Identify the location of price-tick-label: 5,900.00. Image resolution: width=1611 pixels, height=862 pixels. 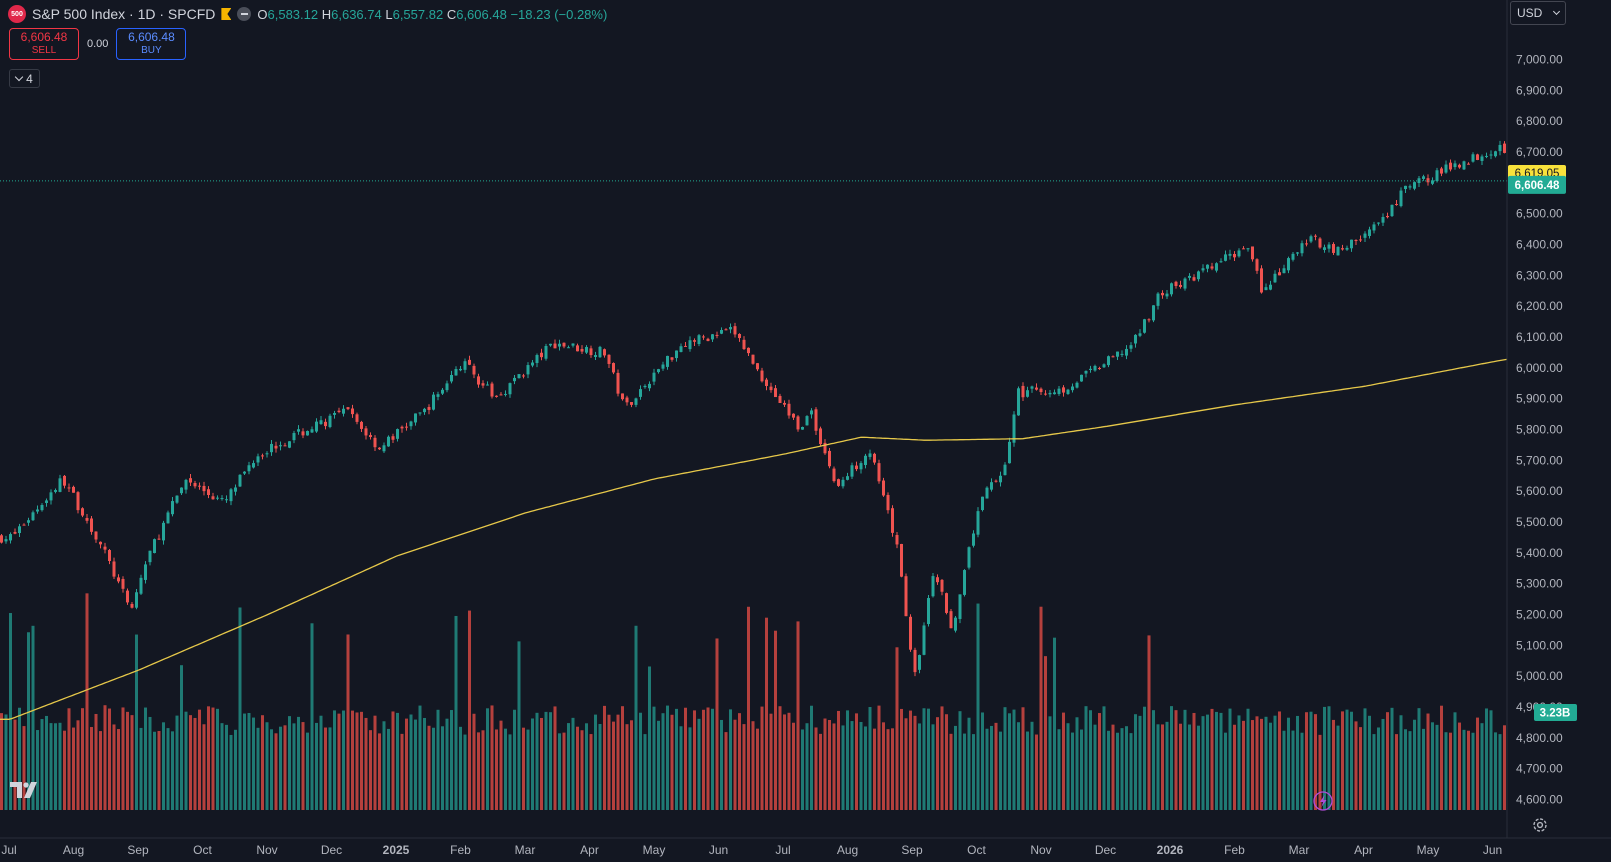
(1539, 399).